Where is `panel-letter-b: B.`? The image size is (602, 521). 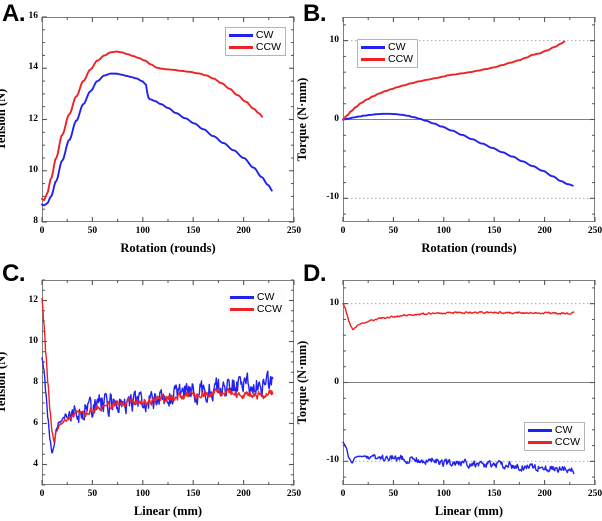 panel-letter-b: B. is located at coordinates (315, 13).